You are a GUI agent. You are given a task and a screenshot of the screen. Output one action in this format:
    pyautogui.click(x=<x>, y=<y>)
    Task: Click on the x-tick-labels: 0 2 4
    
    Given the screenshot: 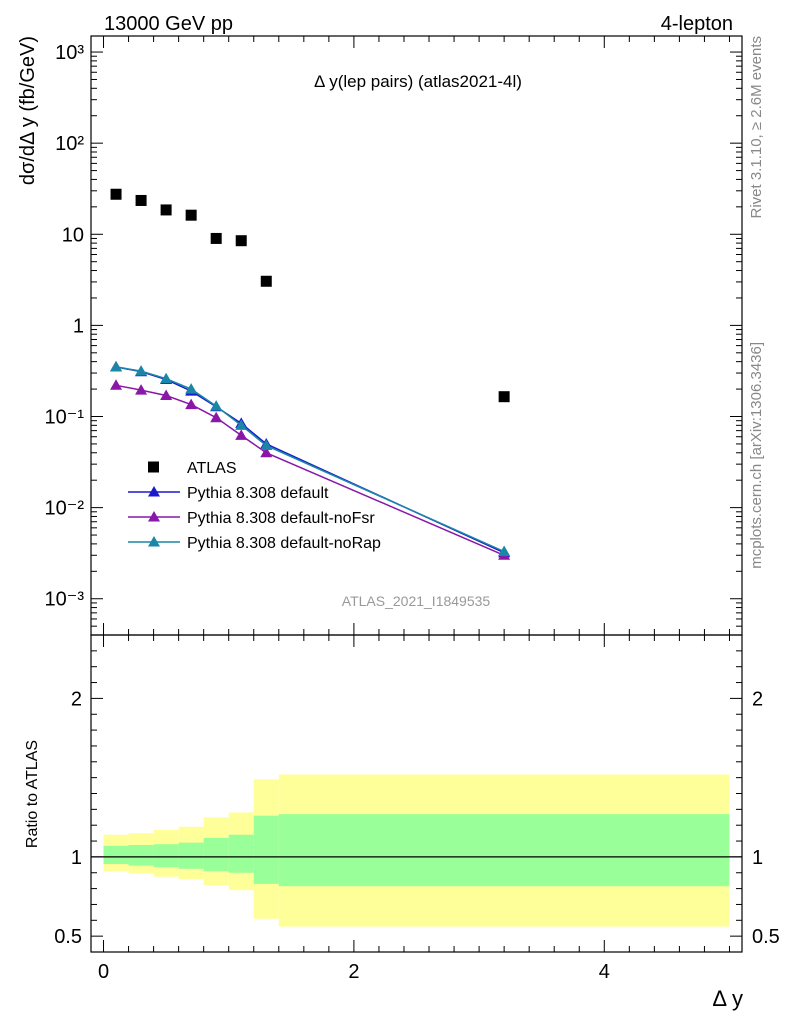 What is the action you would take?
    pyautogui.click(x=354, y=972)
    